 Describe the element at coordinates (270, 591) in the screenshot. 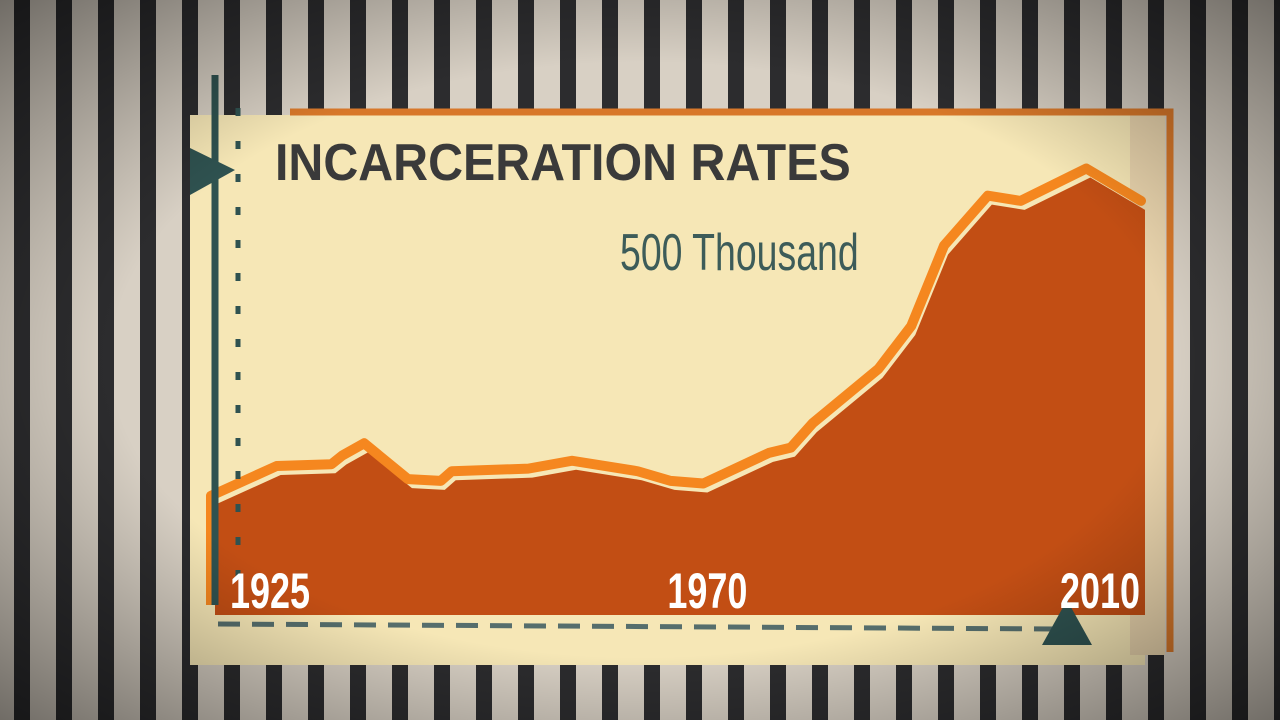

I see `x-tick-label: 1925` at that location.